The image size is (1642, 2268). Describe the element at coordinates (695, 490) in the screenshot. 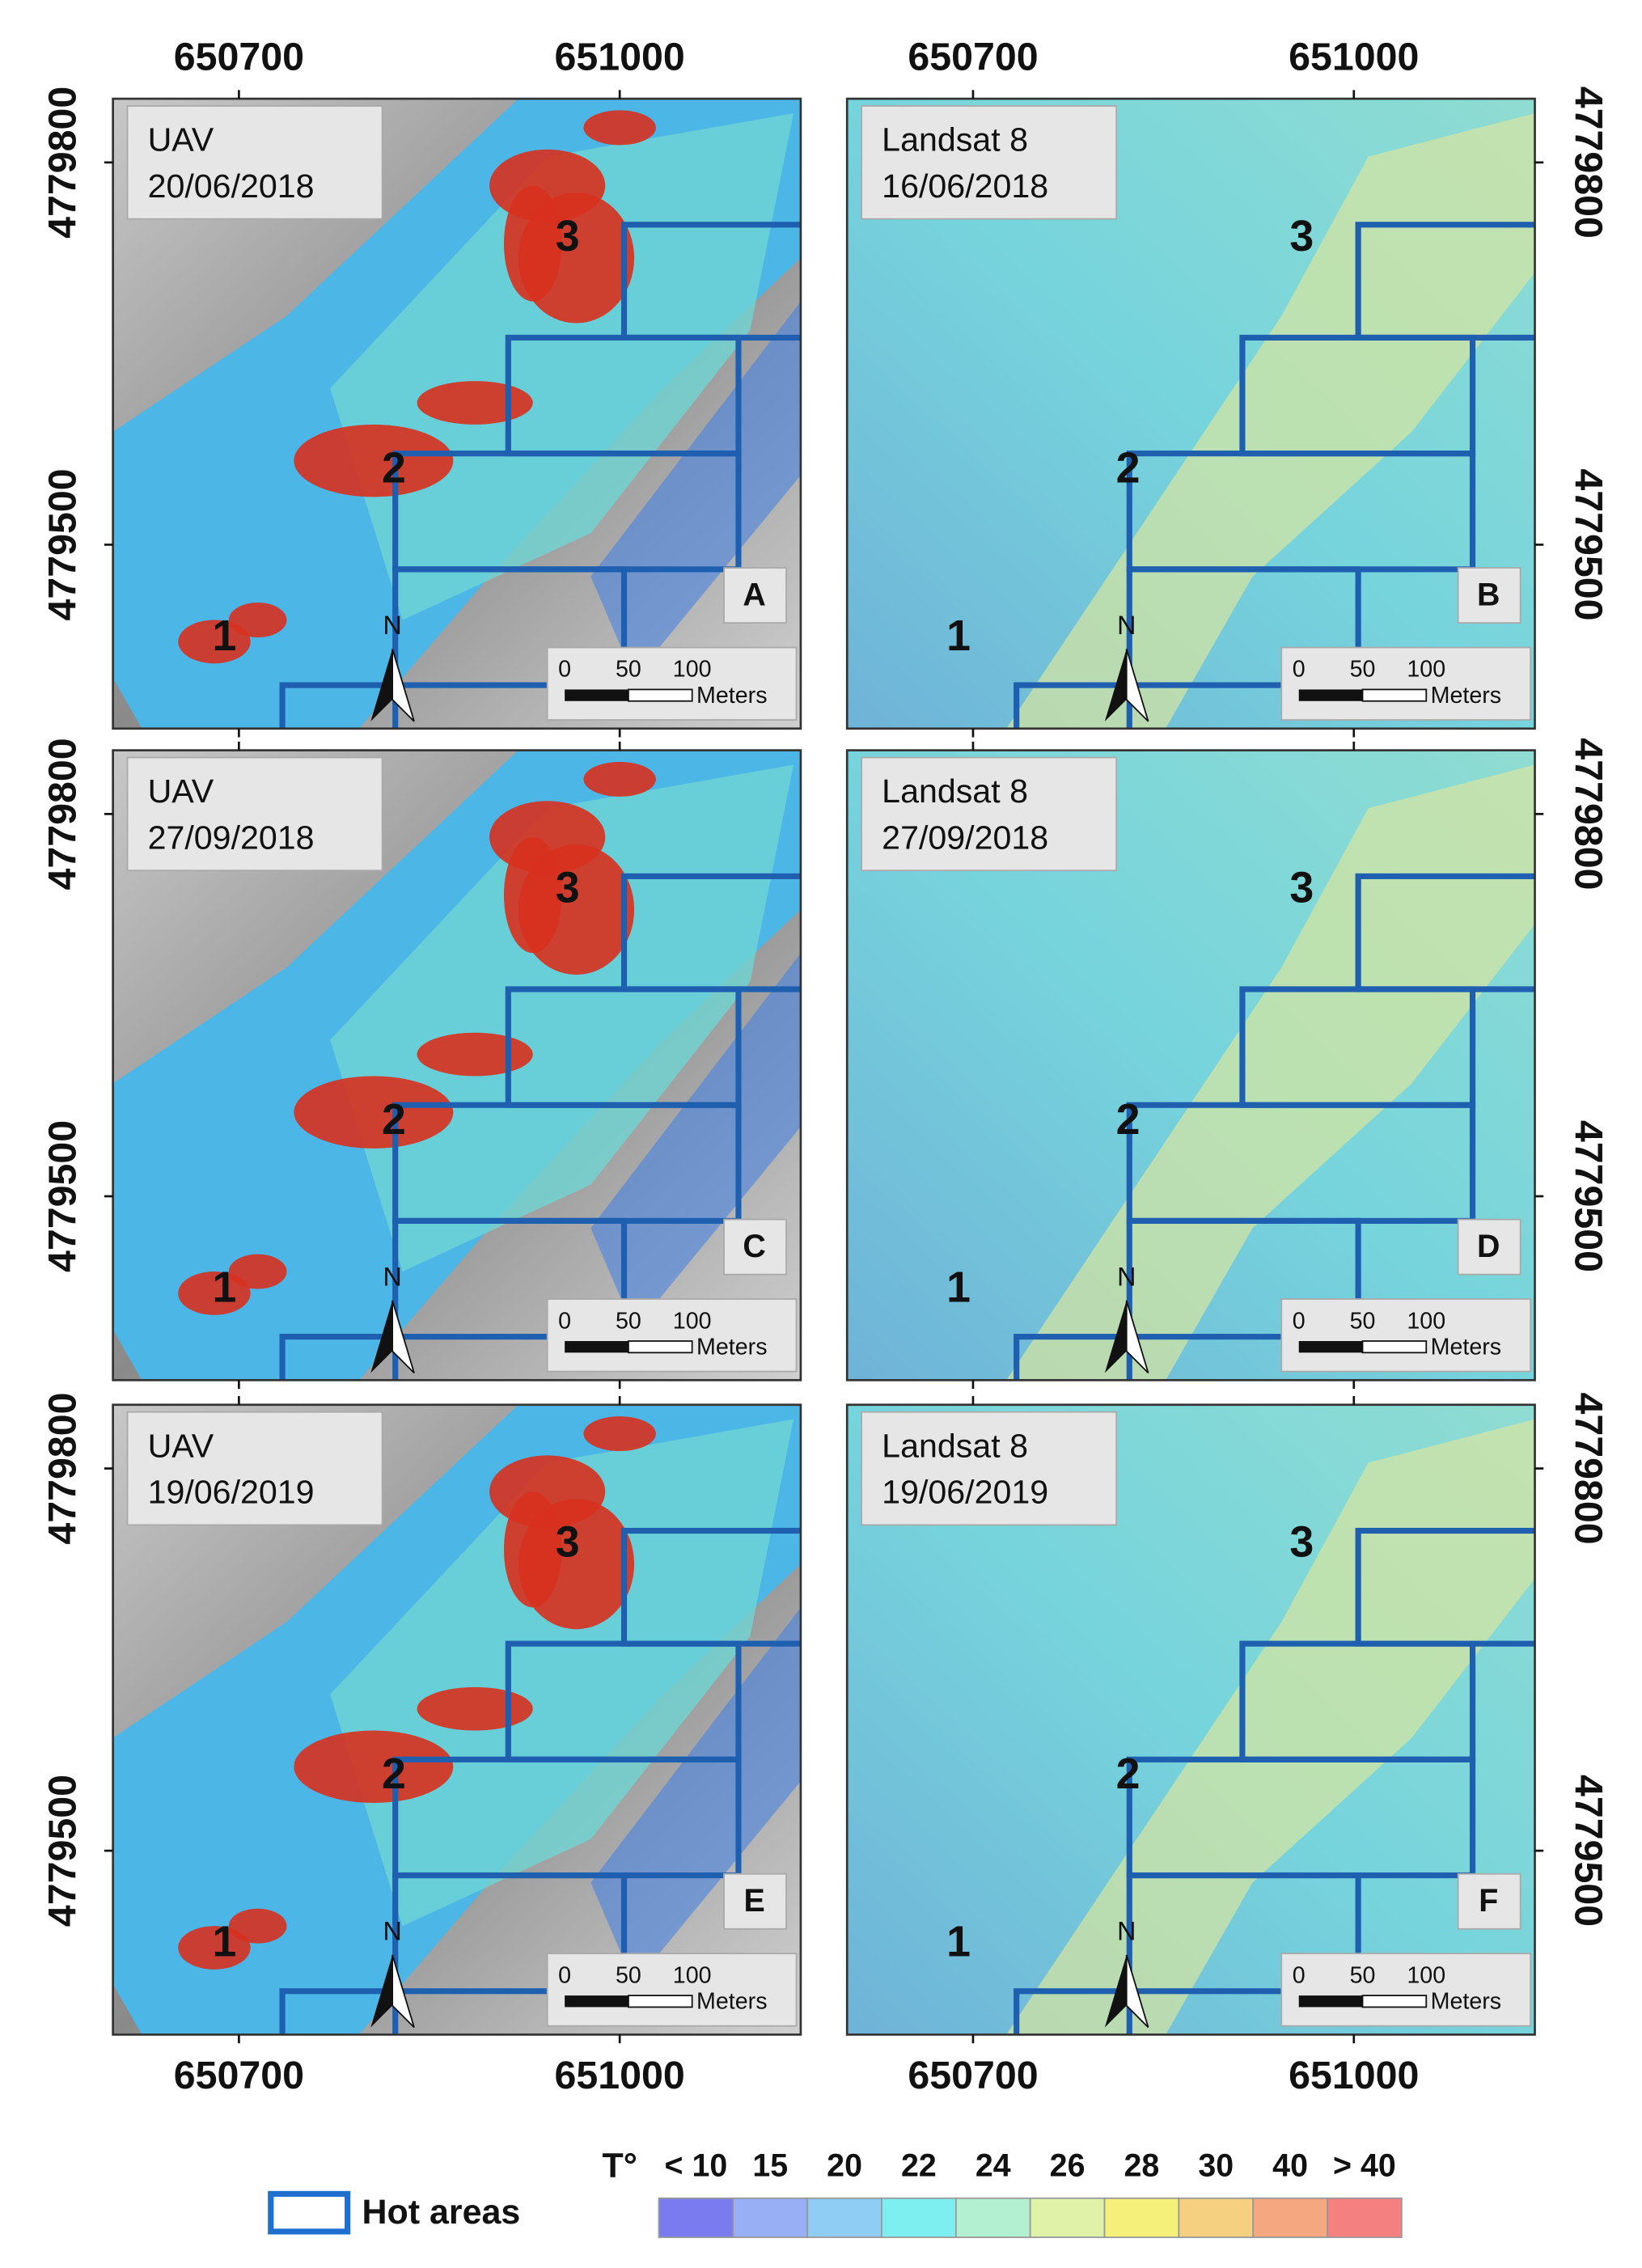

I see `thermal-band-cool` at that location.